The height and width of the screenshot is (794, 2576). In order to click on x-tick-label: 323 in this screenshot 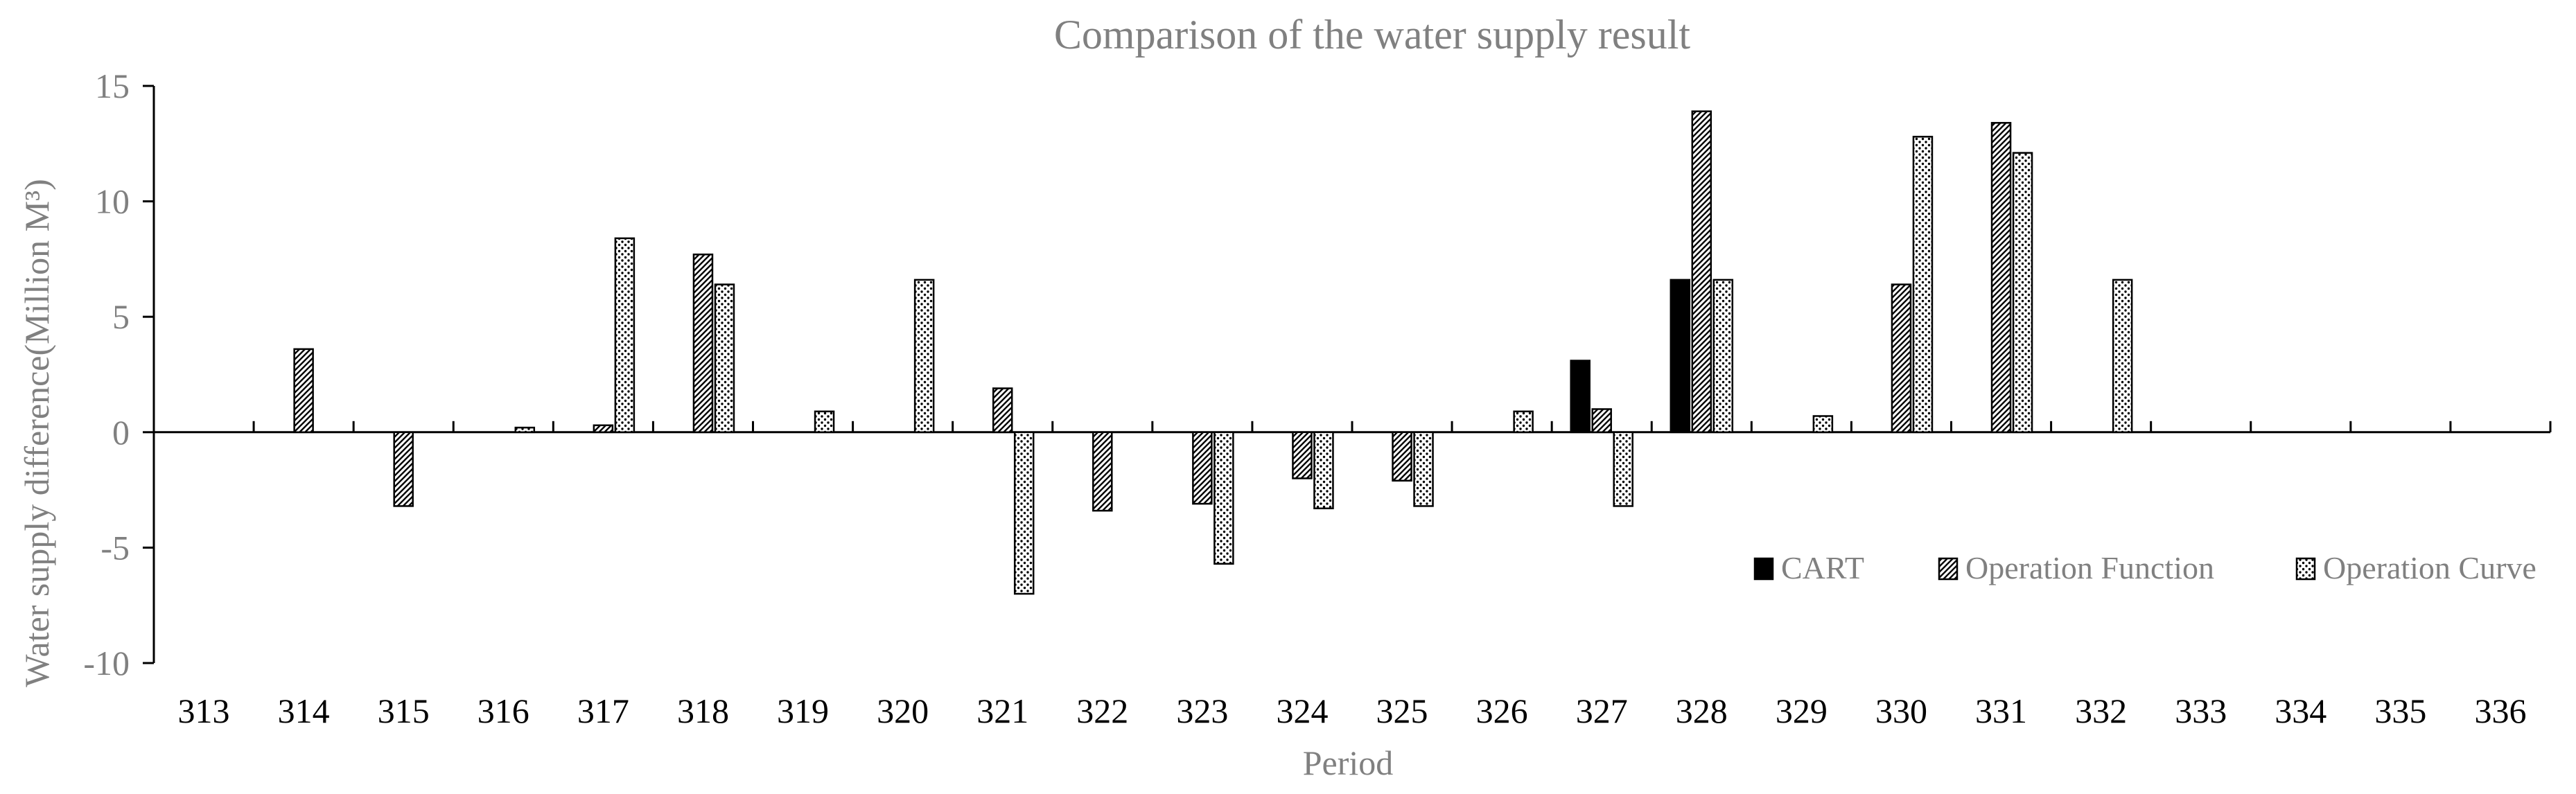, I will do `click(1202, 710)`.